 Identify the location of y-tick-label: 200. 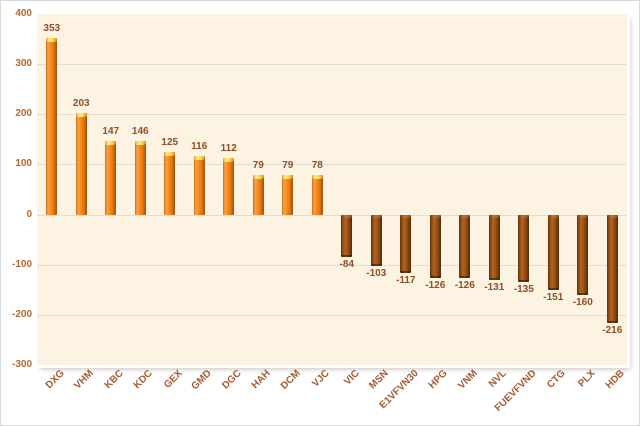
(23, 114).